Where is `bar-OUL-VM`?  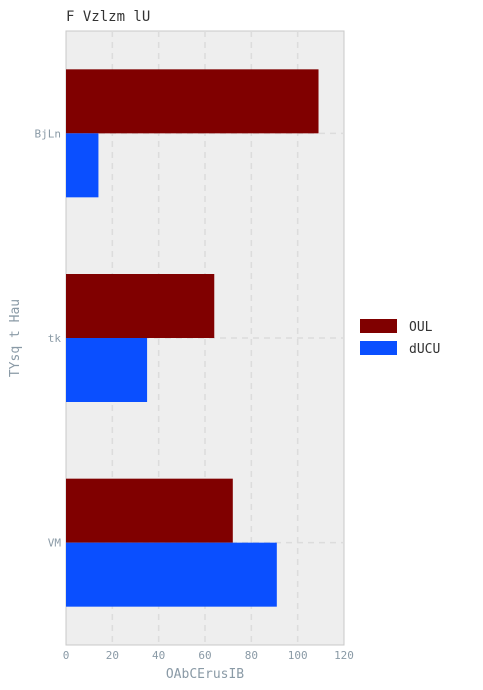 bar-OUL-VM is located at coordinates (149, 510).